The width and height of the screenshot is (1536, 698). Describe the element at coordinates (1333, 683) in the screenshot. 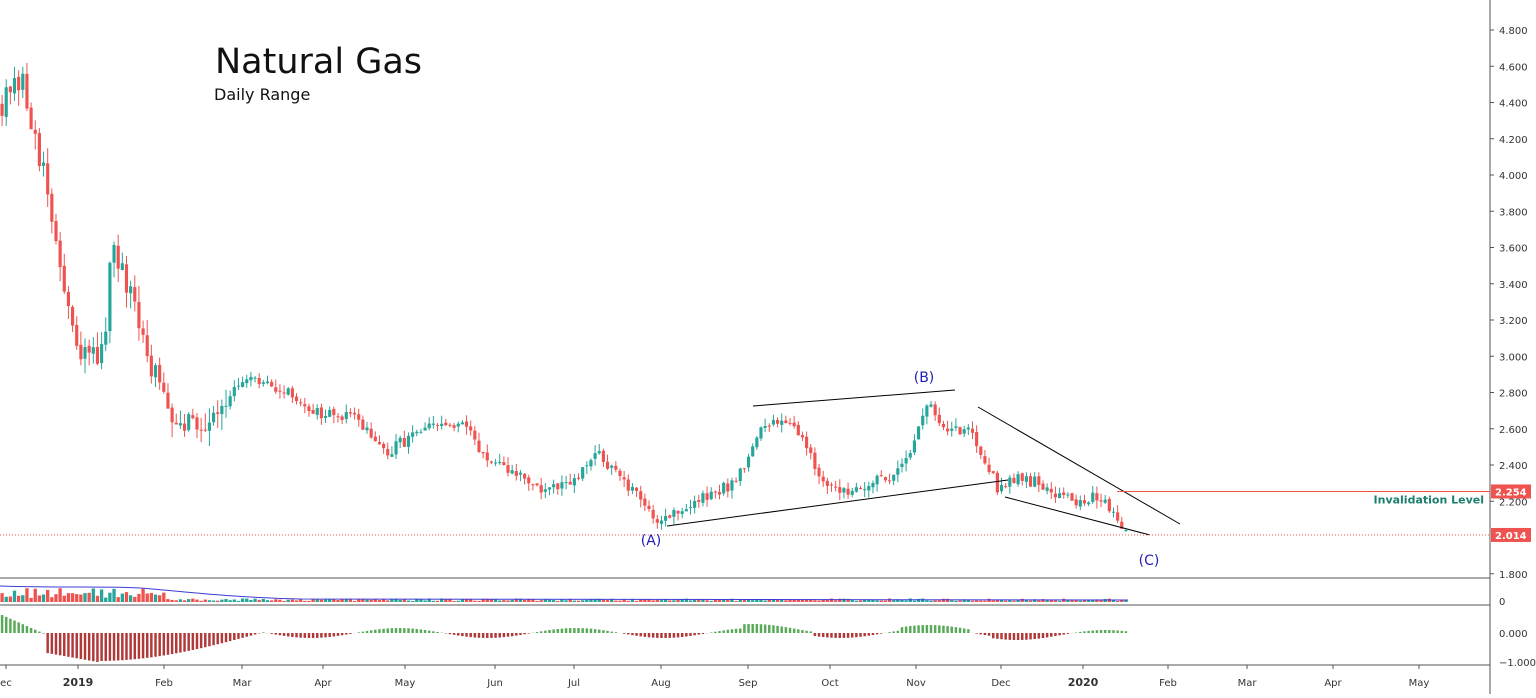

I see `x-tick-label: Apr` at that location.